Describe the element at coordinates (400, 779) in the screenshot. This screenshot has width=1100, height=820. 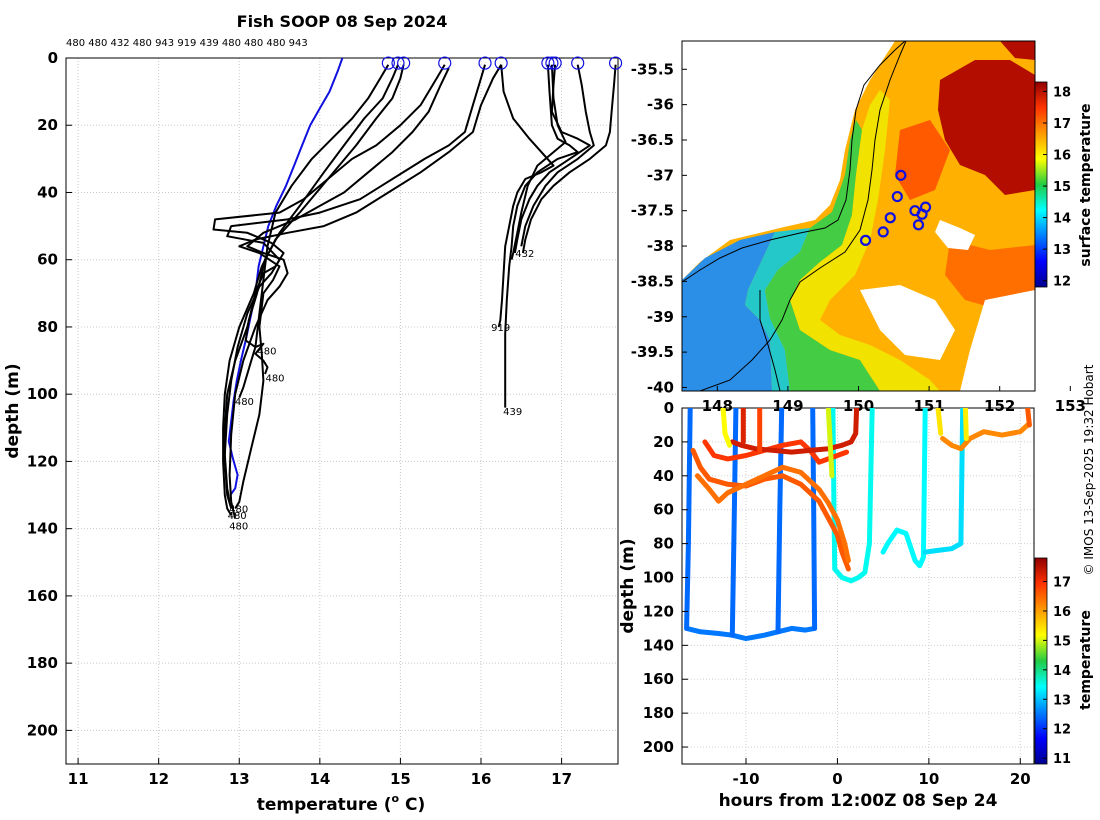
I see `x-tick-label: 15` at that location.